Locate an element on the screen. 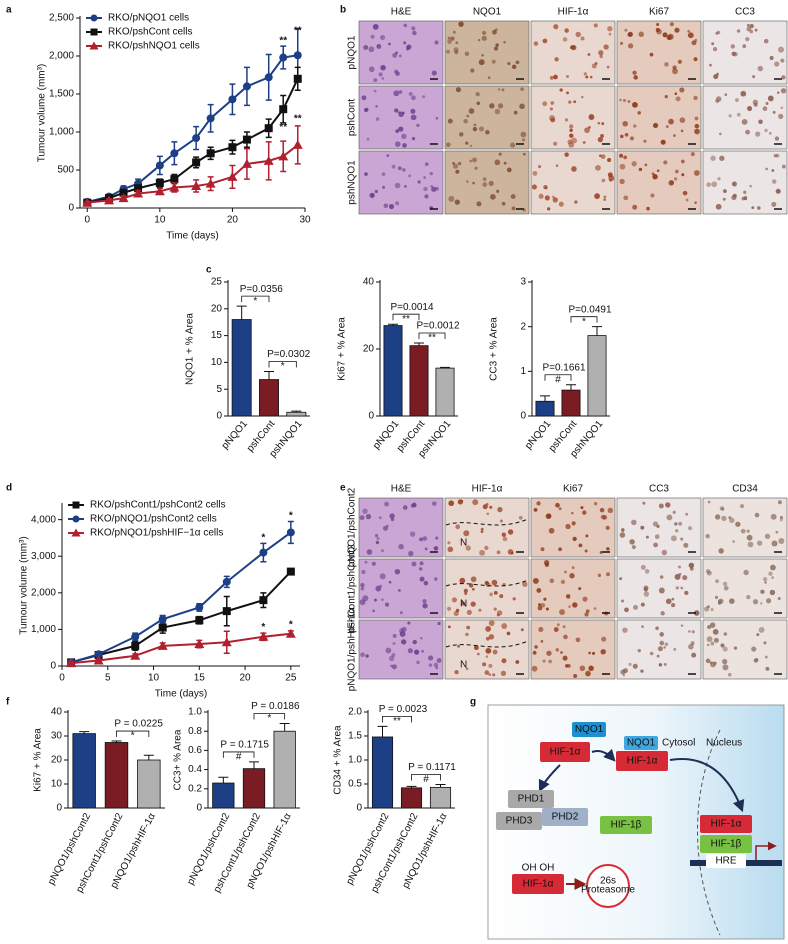  y-tick-label: 3,000 is located at coordinates (43, 556).